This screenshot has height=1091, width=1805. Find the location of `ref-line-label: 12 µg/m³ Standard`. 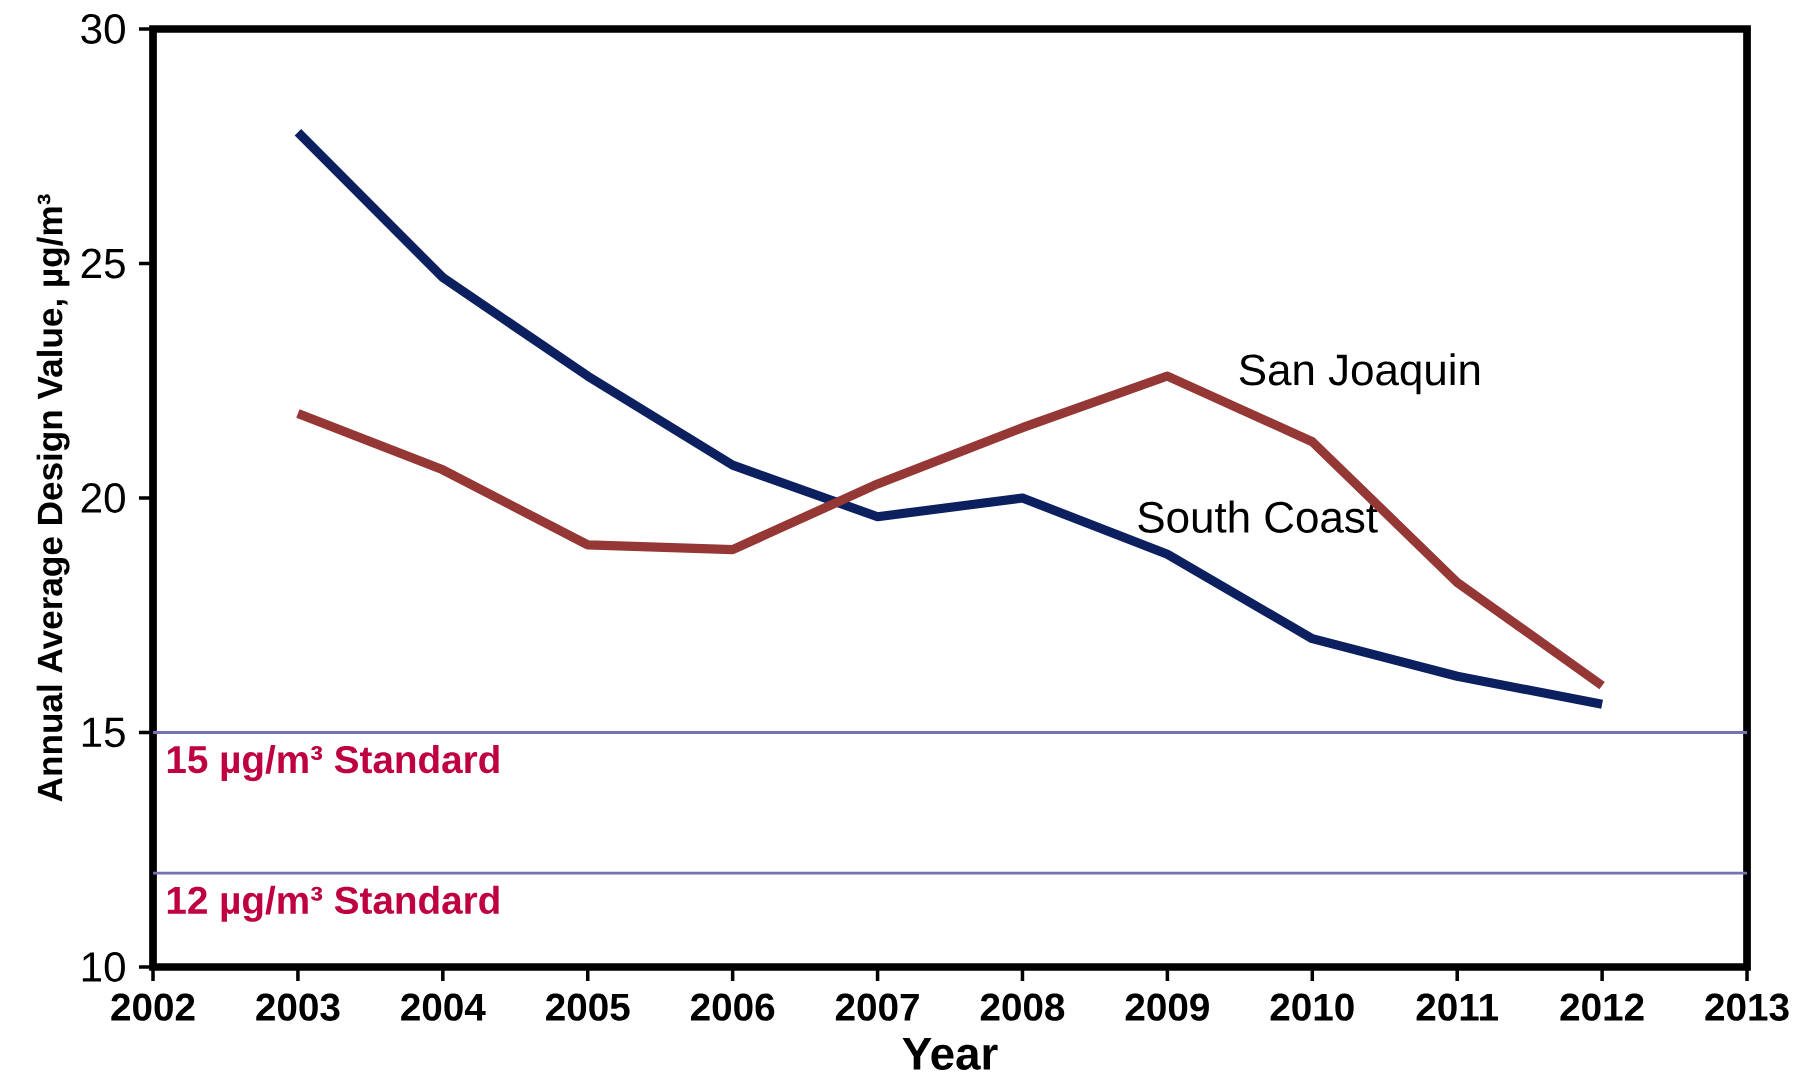

ref-line-label: 12 µg/m³ Standard is located at coordinates (333, 903).